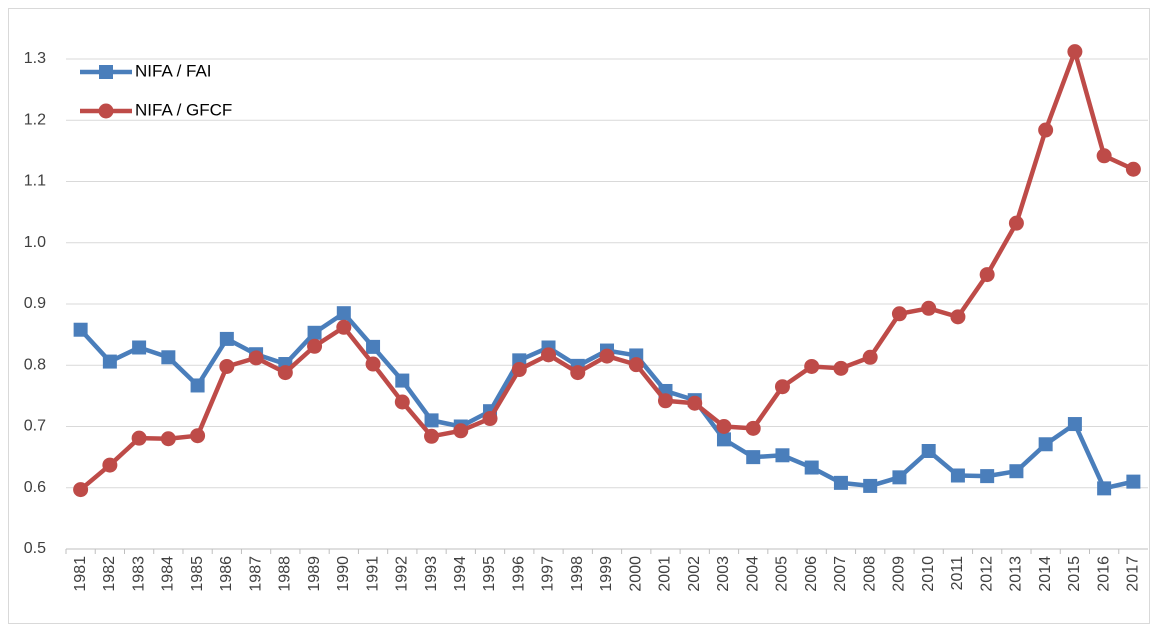  Describe the element at coordinates (35, 426) in the screenshot. I see `y-tick-label: 0.7` at that location.